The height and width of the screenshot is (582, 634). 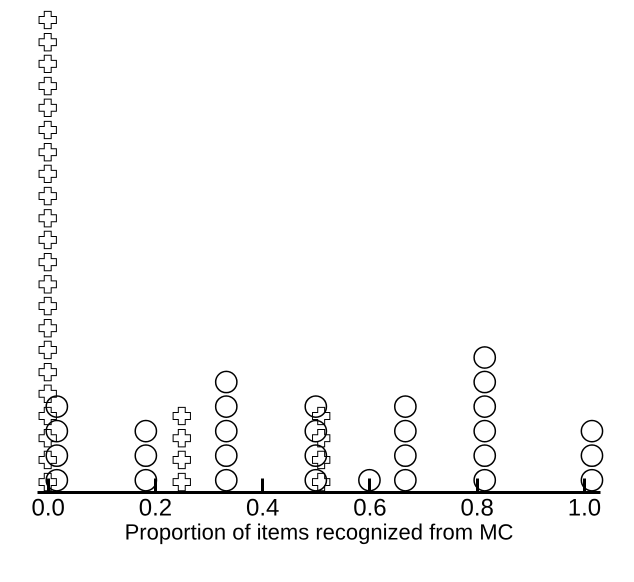 I want to click on x-tick-label: 0.4, so click(x=263, y=508).